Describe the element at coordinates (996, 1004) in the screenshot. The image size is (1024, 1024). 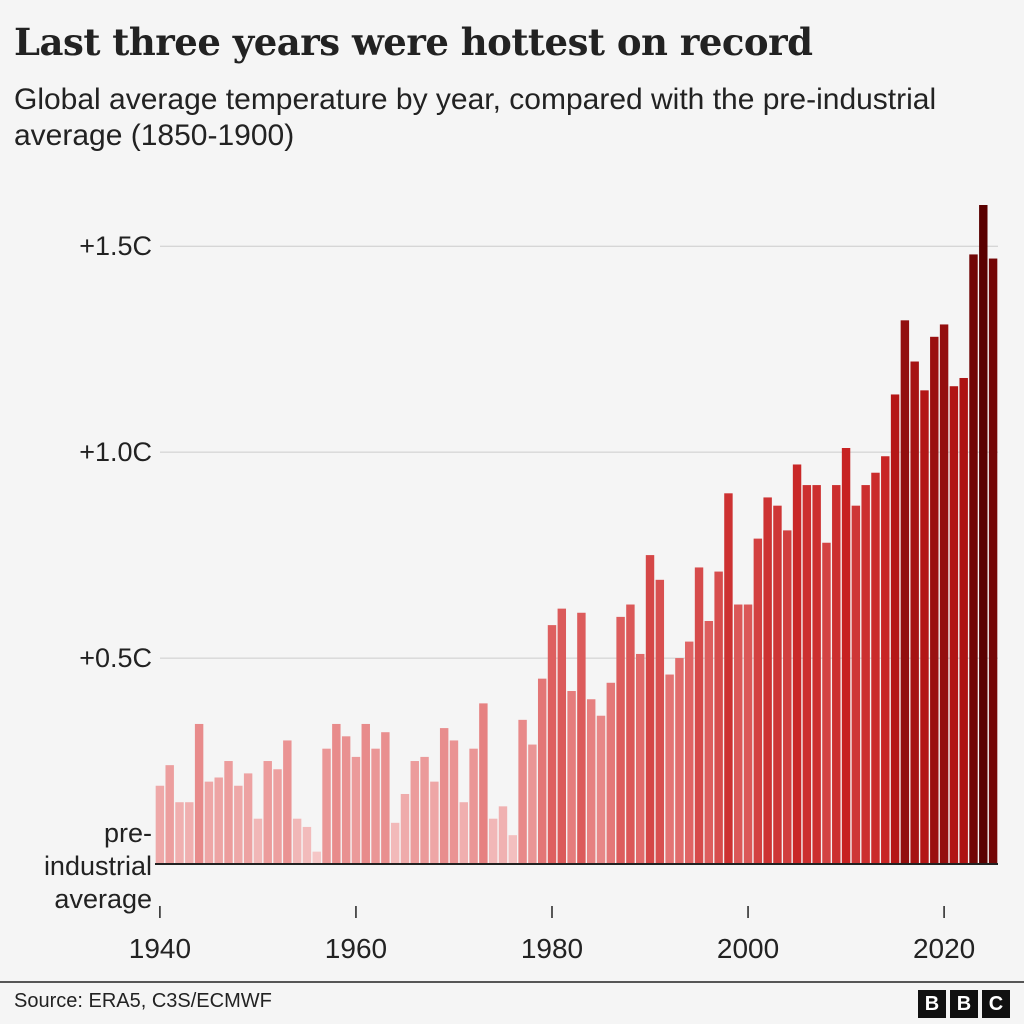
I see `logo-letter: C` at that location.